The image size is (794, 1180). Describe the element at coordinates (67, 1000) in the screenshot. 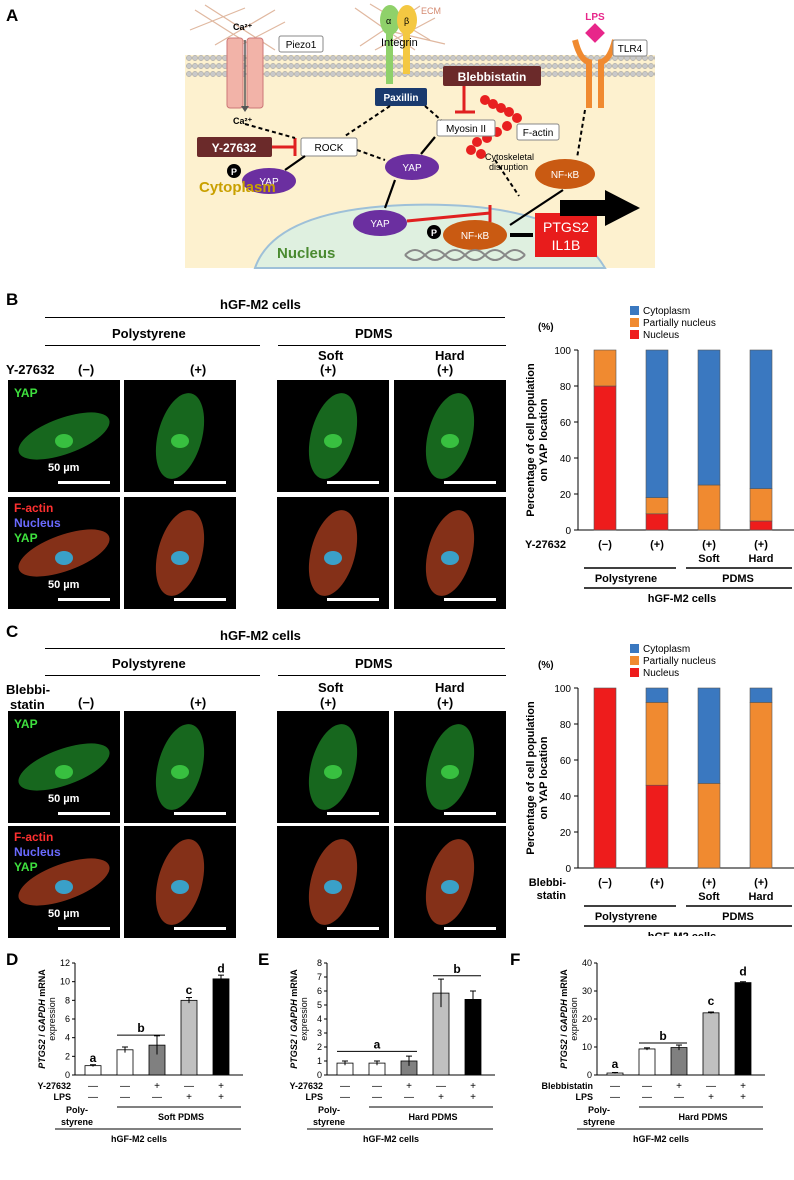

I see `y-tick-label: 8` at that location.